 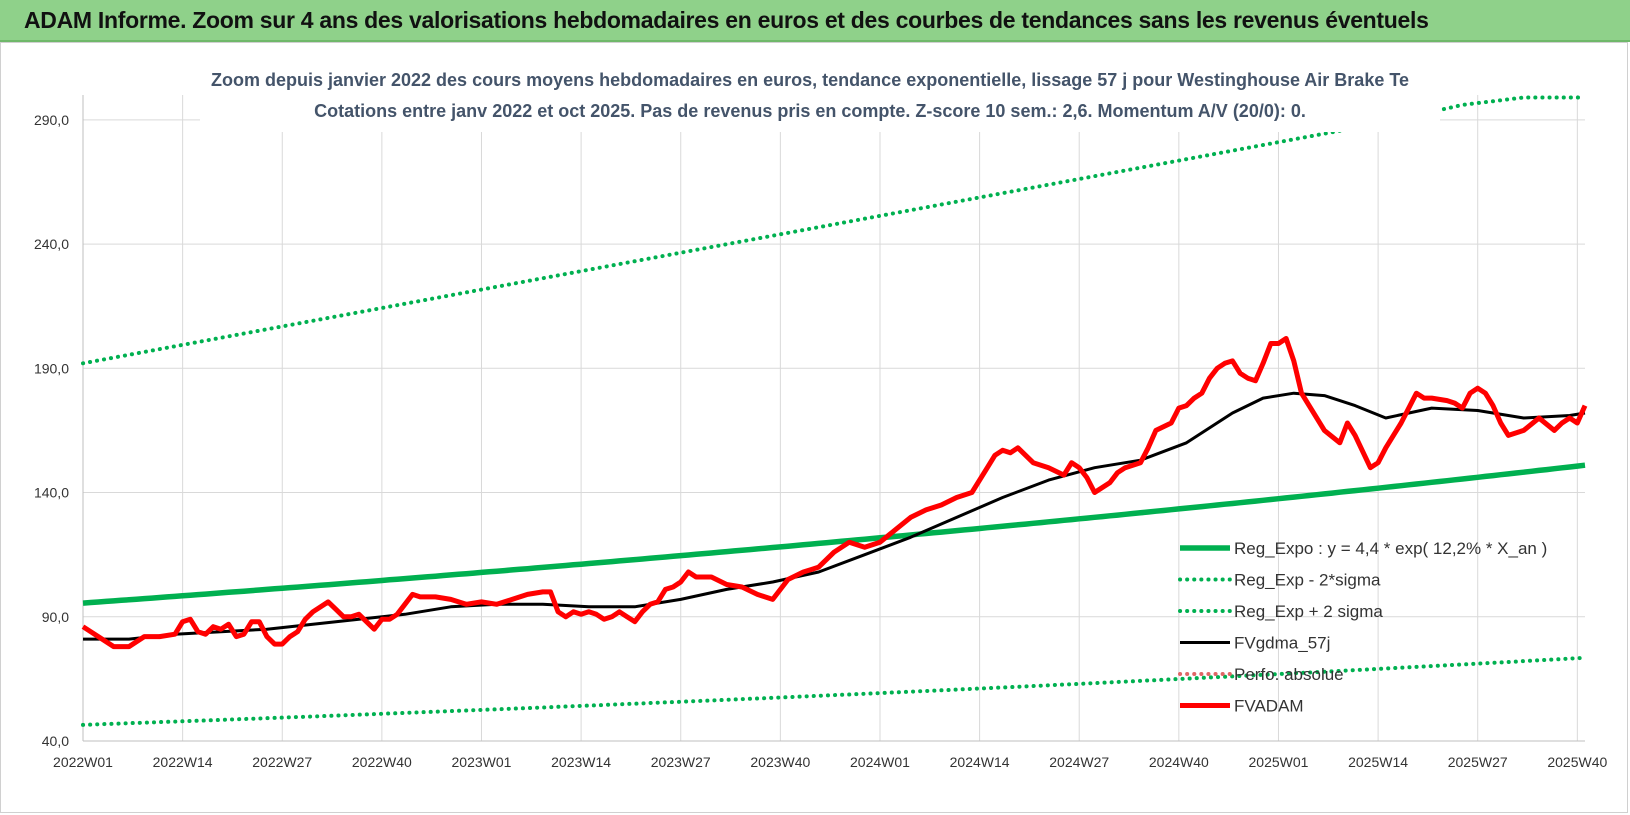 I want to click on legend-label: Reg_Exp + 2 sigma, so click(x=1308, y=611).